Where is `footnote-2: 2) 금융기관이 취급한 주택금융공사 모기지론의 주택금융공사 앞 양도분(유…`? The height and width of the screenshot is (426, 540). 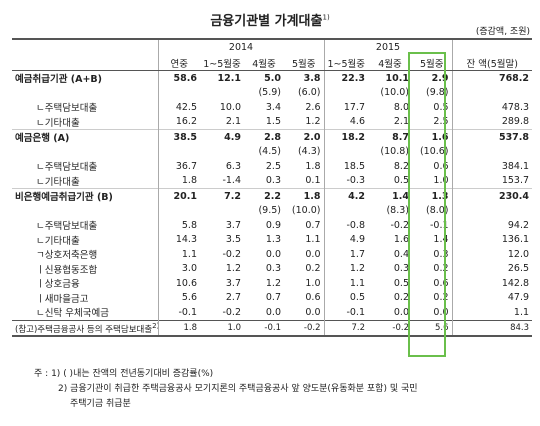
footnote-2: 2) 금융기관이 취급한 주택금융공사 모기지론의 주택금융공사 앞 양도분(유… is located at coordinates (238, 389).